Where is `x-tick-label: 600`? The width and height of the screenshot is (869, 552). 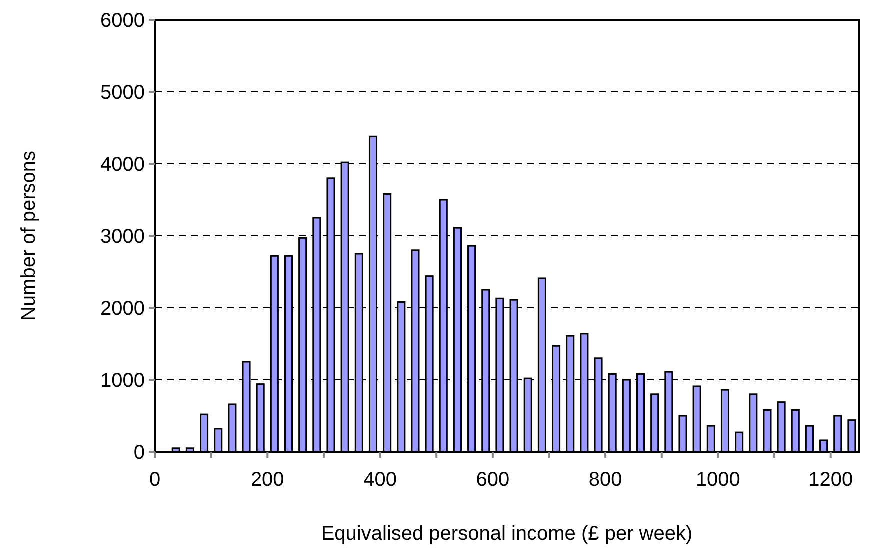
x-tick-label: 600 is located at coordinates (493, 480).